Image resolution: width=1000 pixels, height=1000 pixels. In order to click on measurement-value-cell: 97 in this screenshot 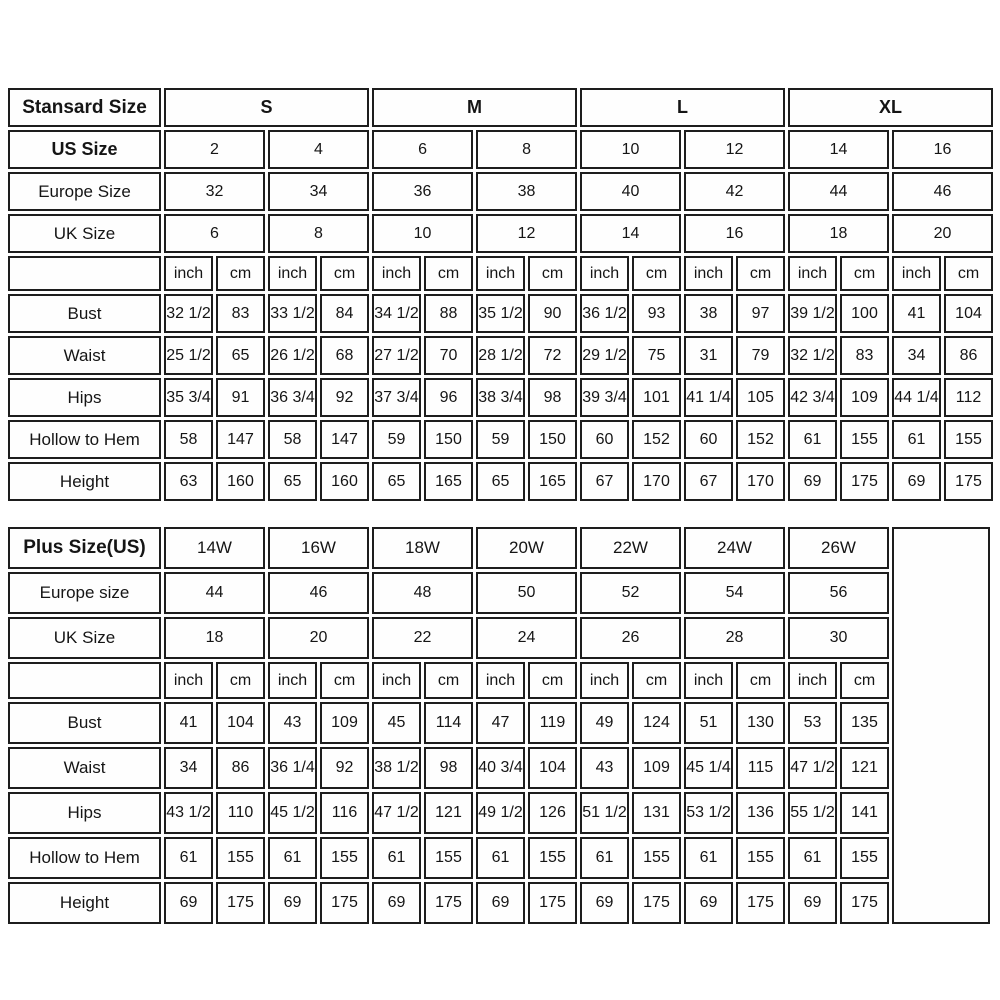, I will do `click(761, 313)`.